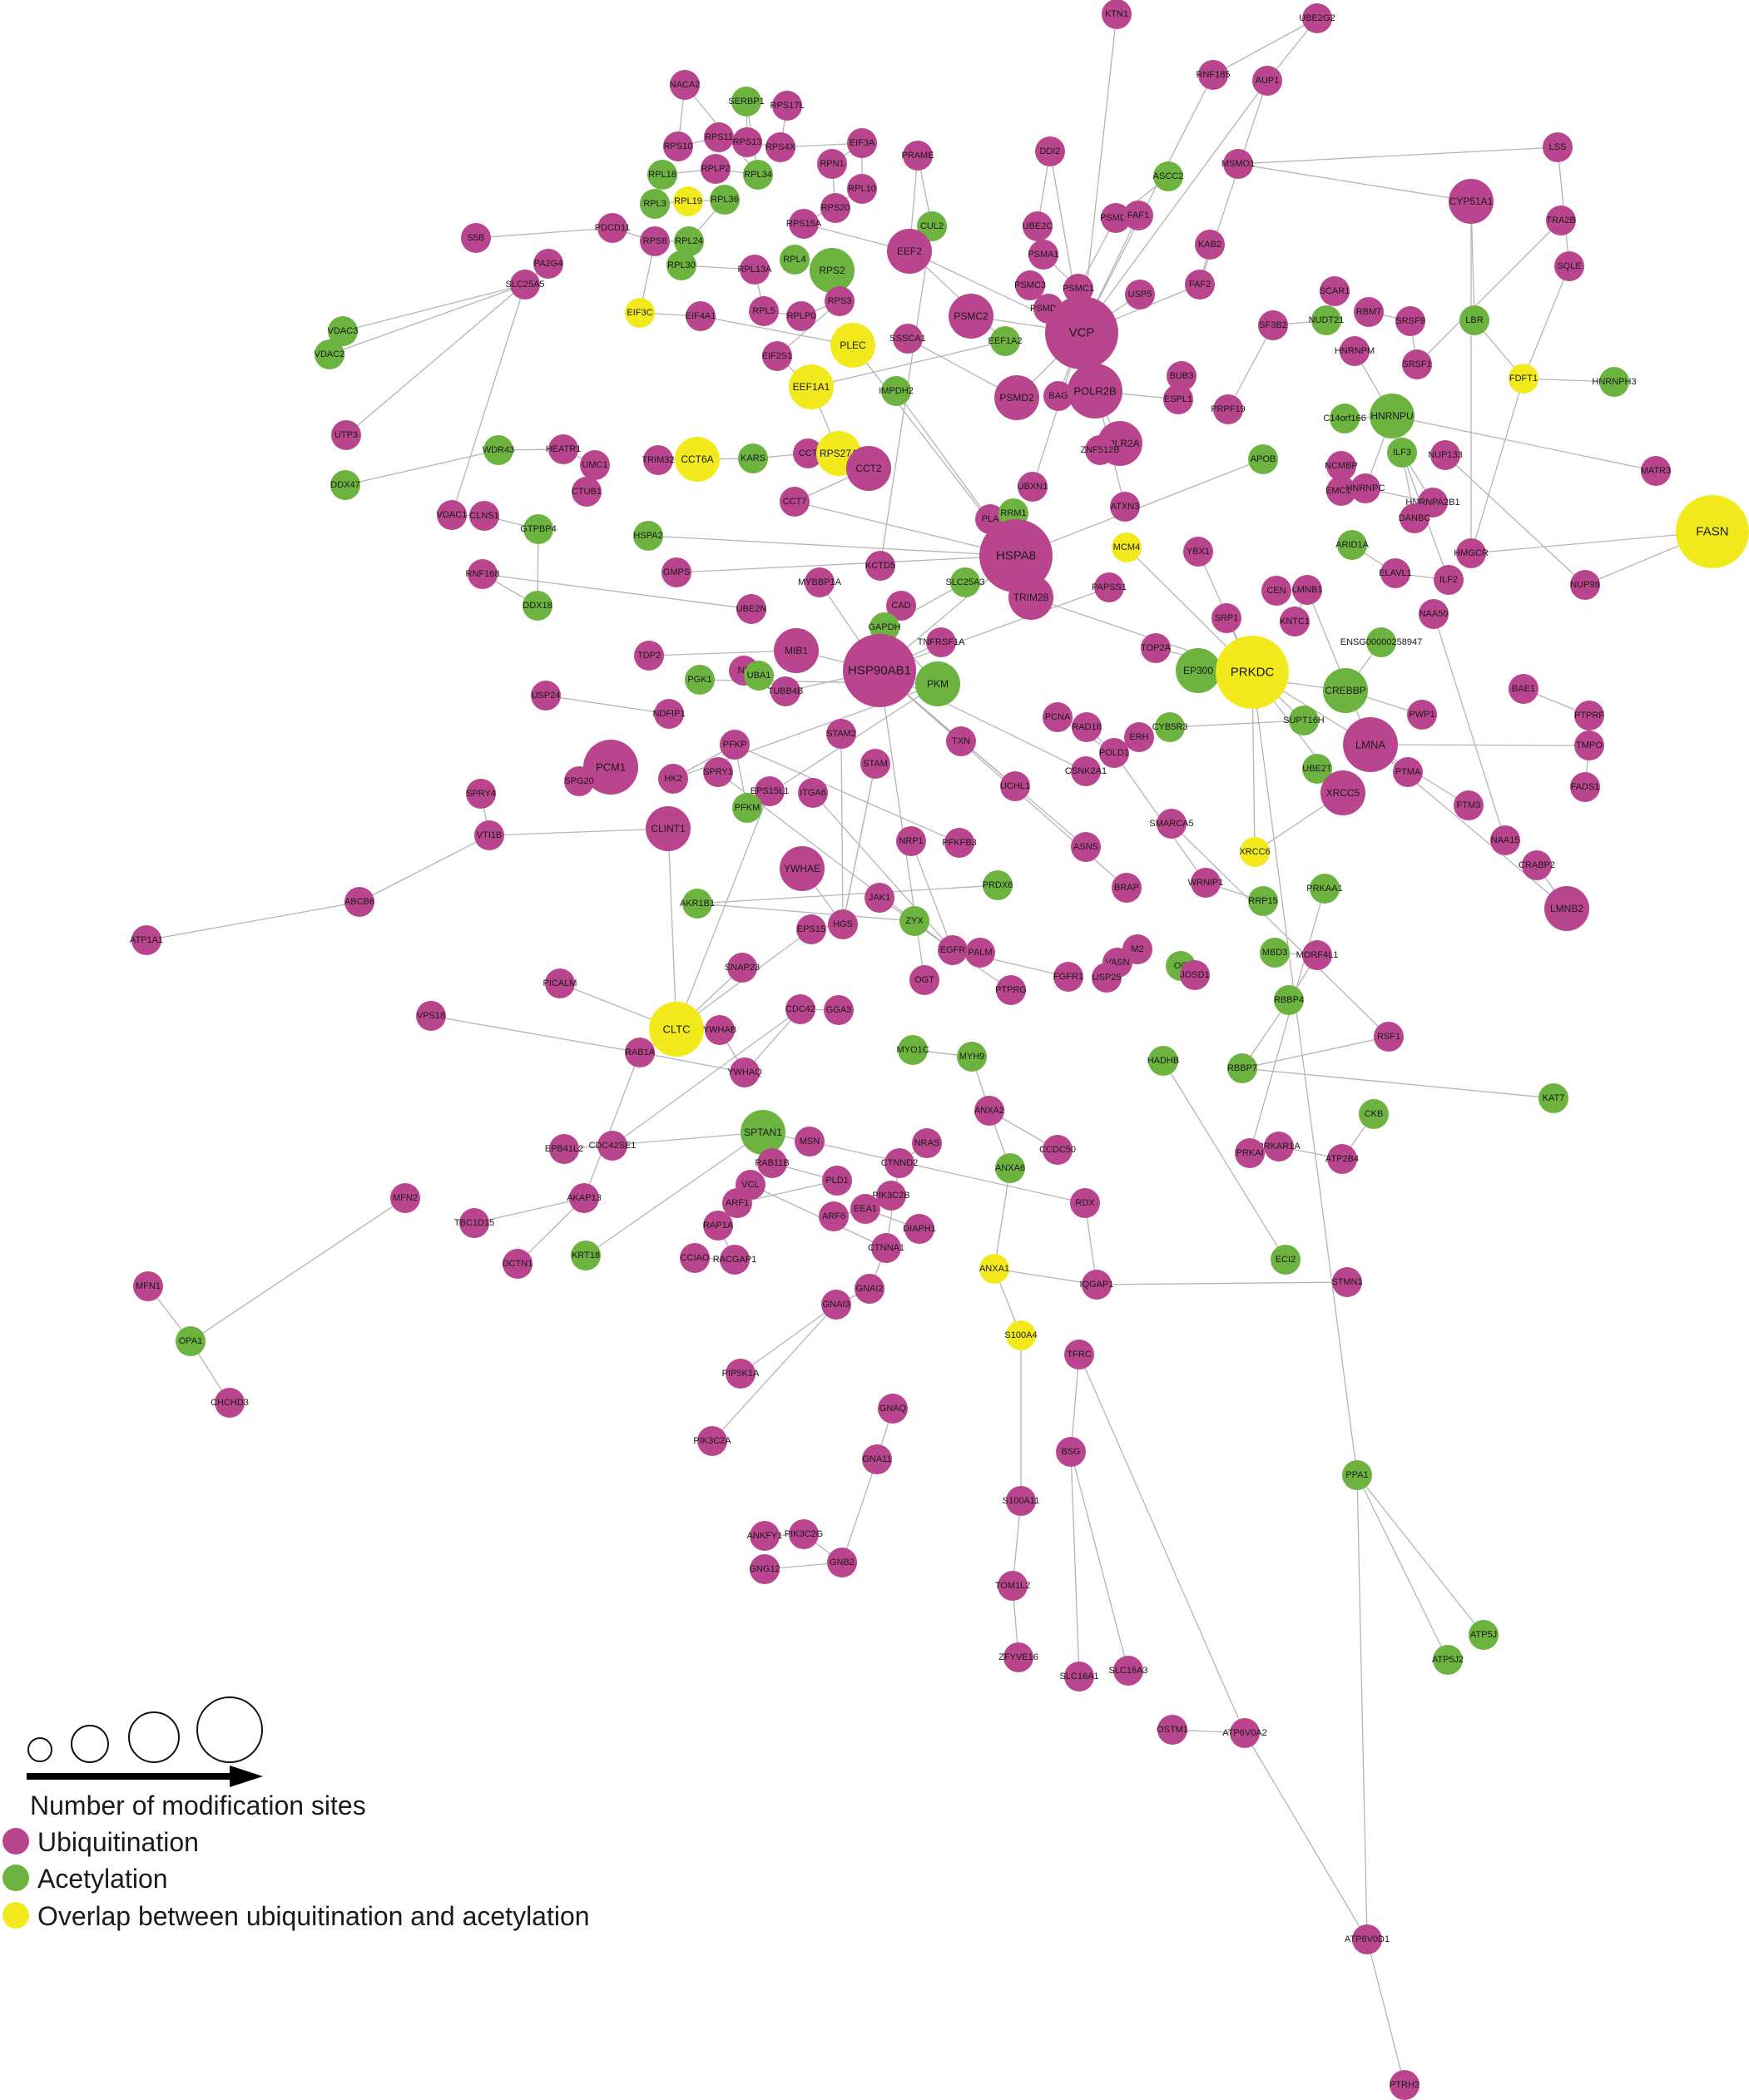  What do you see at coordinates (452, 515) in the screenshot?
I see `node-circle-vdac1` at bounding box center [452, 515].